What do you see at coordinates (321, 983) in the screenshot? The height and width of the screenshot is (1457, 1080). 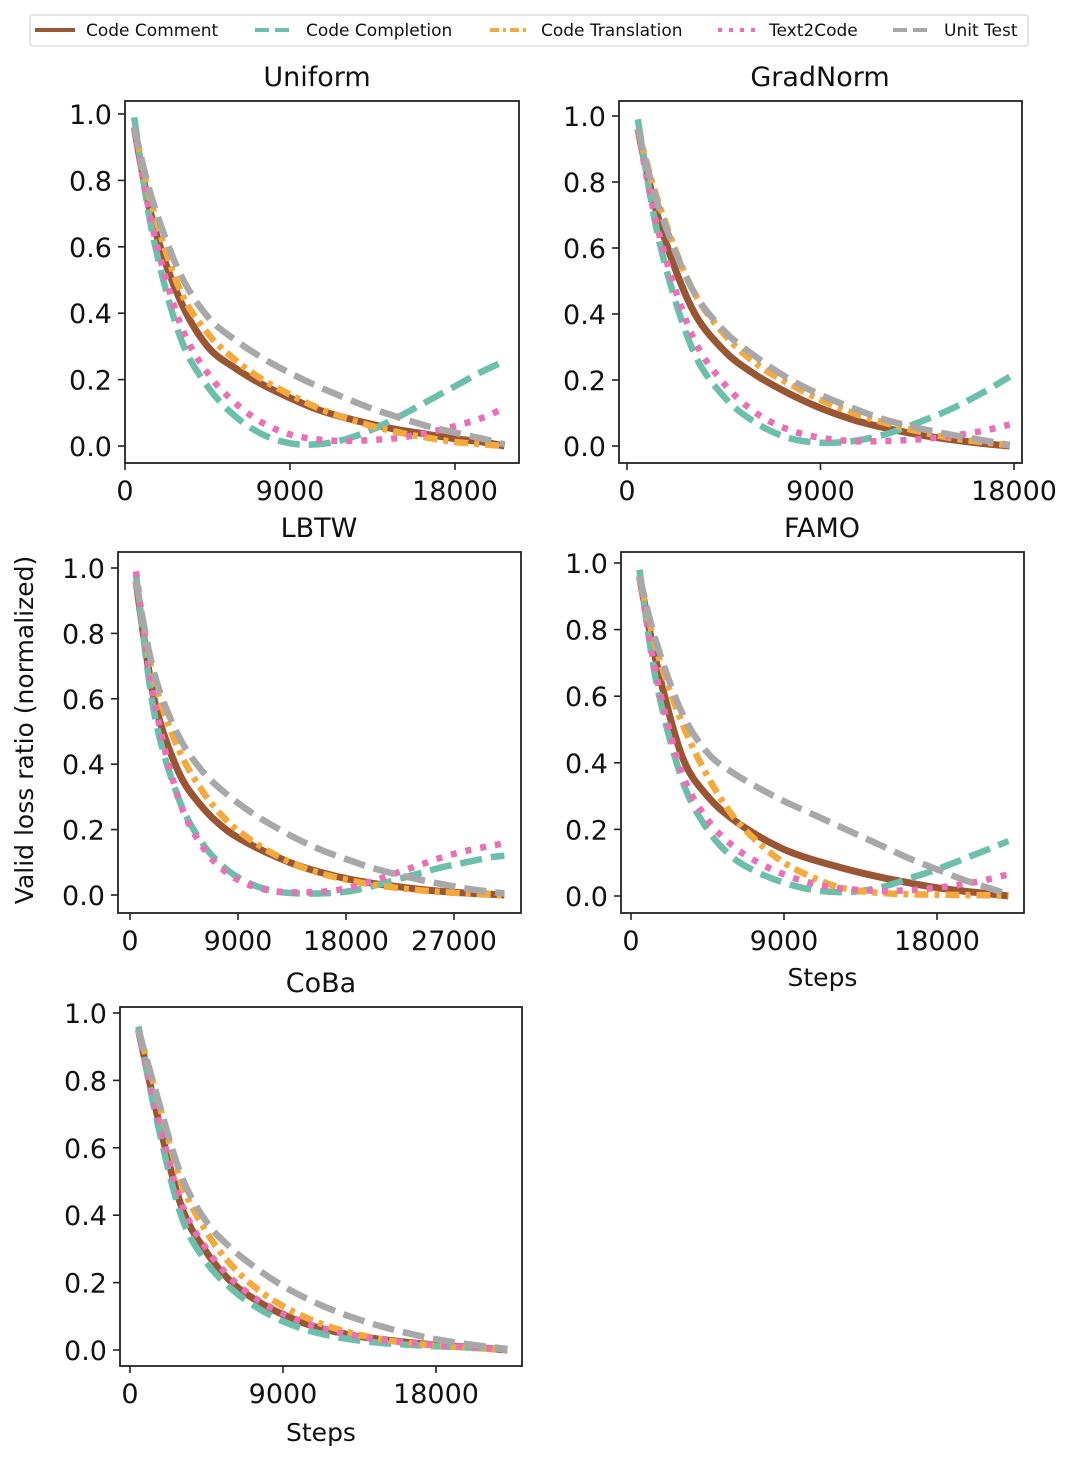 I see `panel-title: CoBa` at bounding box center [321, 983].